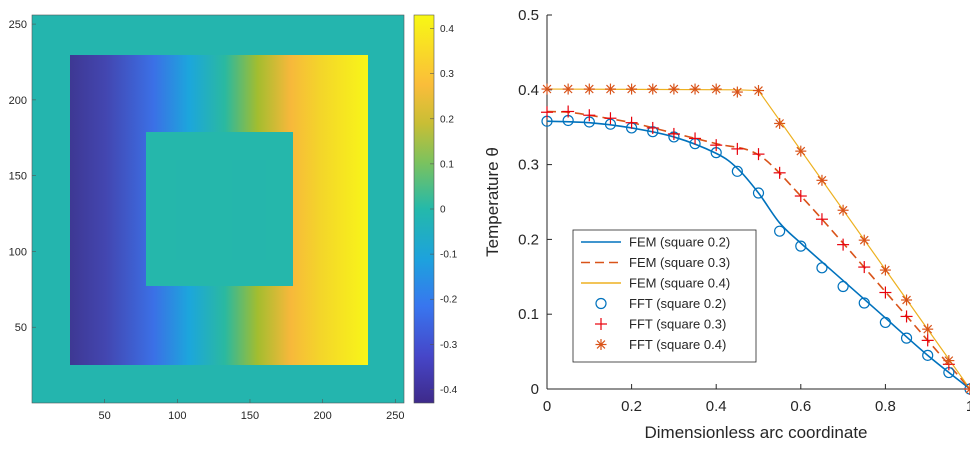 This screenshot has width=970, height=450. I want to click on legend-box, so click(664, 296).